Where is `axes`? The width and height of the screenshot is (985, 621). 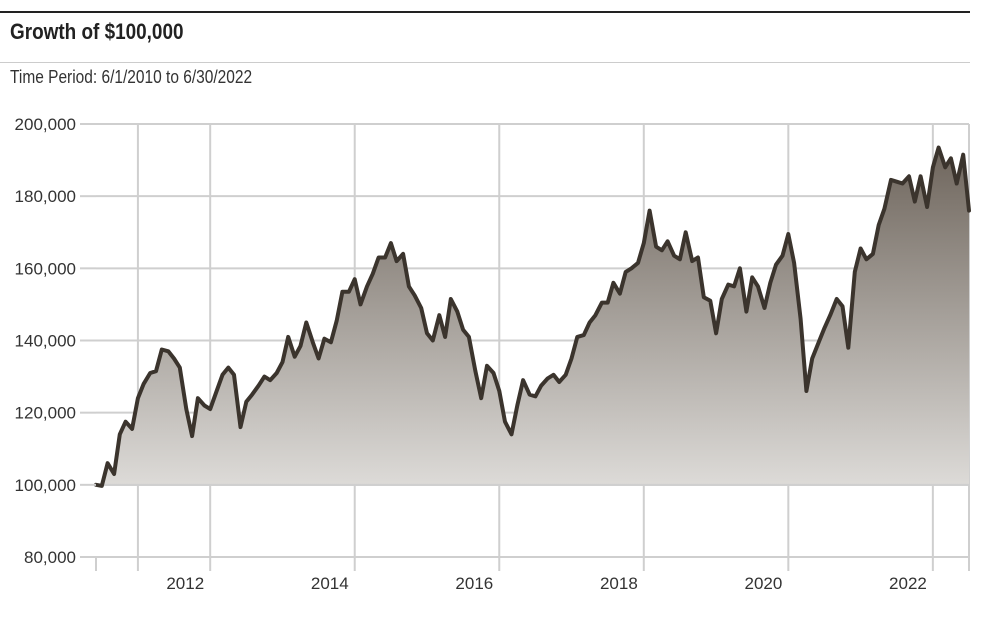 axes is located at coordinates (88, 340).